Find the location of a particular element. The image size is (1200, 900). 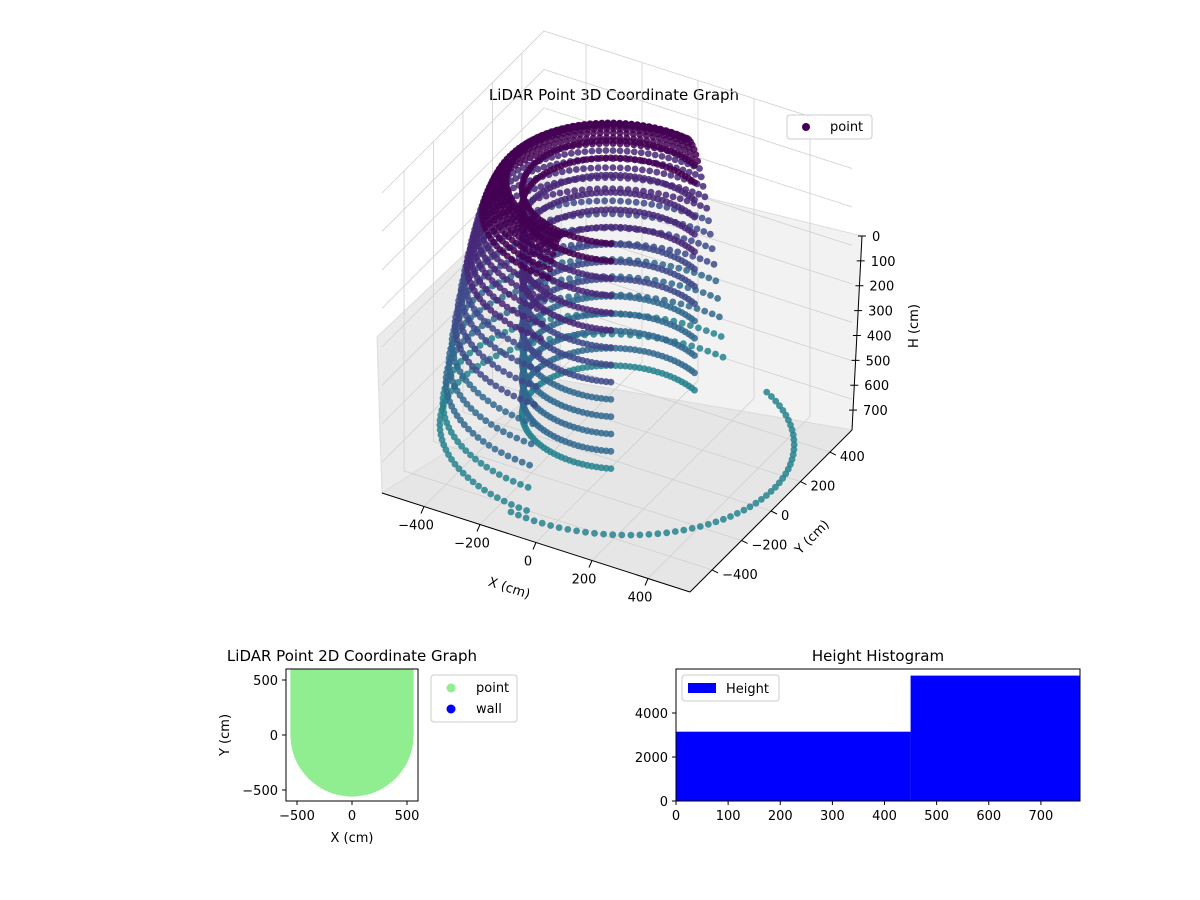

x-tick-label: −200 is located at coordinates (472, 544).